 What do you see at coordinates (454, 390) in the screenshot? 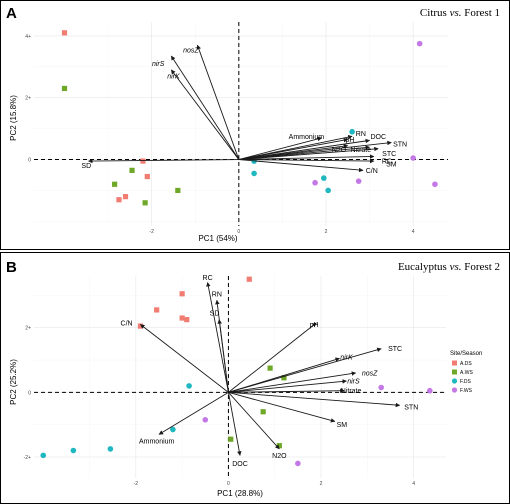
I see `legend-swatch-f-ws` at bounding box center [454, 390].